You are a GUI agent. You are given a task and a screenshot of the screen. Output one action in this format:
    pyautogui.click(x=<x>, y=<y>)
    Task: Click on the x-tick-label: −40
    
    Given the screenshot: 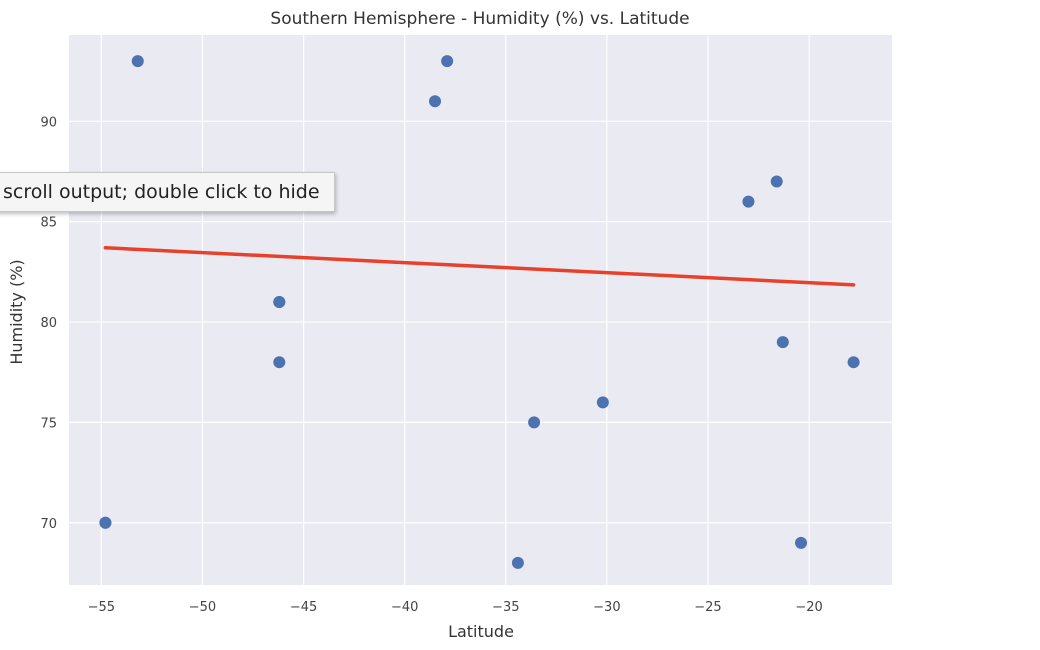 What is the action you would take?
    pyautogui.click(x=404, y=607)
    